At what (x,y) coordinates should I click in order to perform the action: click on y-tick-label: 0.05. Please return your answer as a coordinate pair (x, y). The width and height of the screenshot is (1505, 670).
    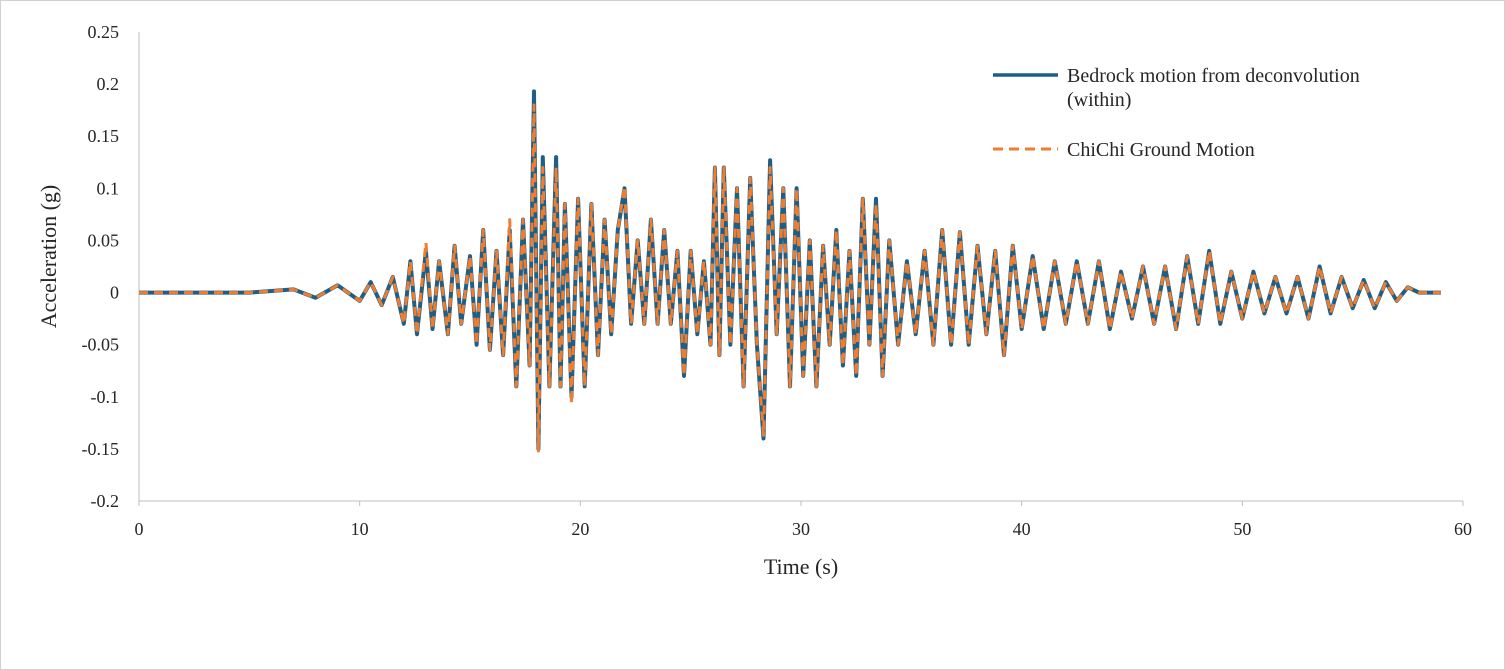
    Looking at the image, I should click on (104, 240).